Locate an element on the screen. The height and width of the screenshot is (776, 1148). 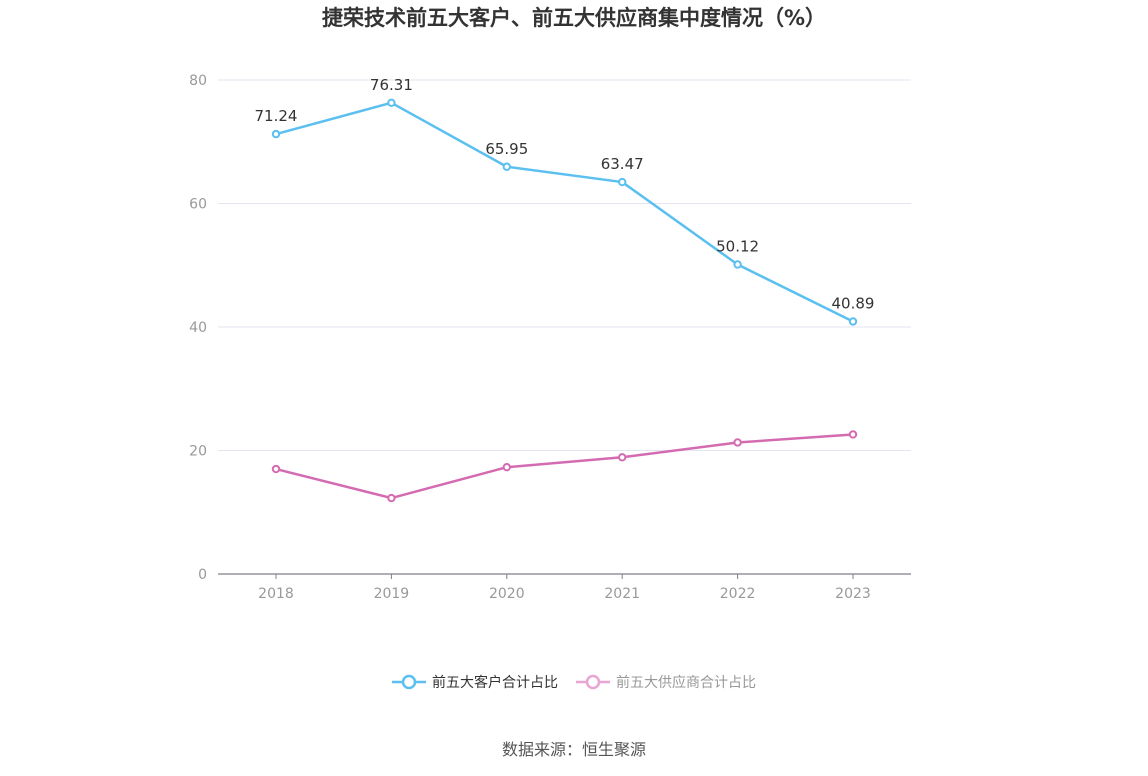
x-tick-label: 2022 is located at coordinates (738, 594).